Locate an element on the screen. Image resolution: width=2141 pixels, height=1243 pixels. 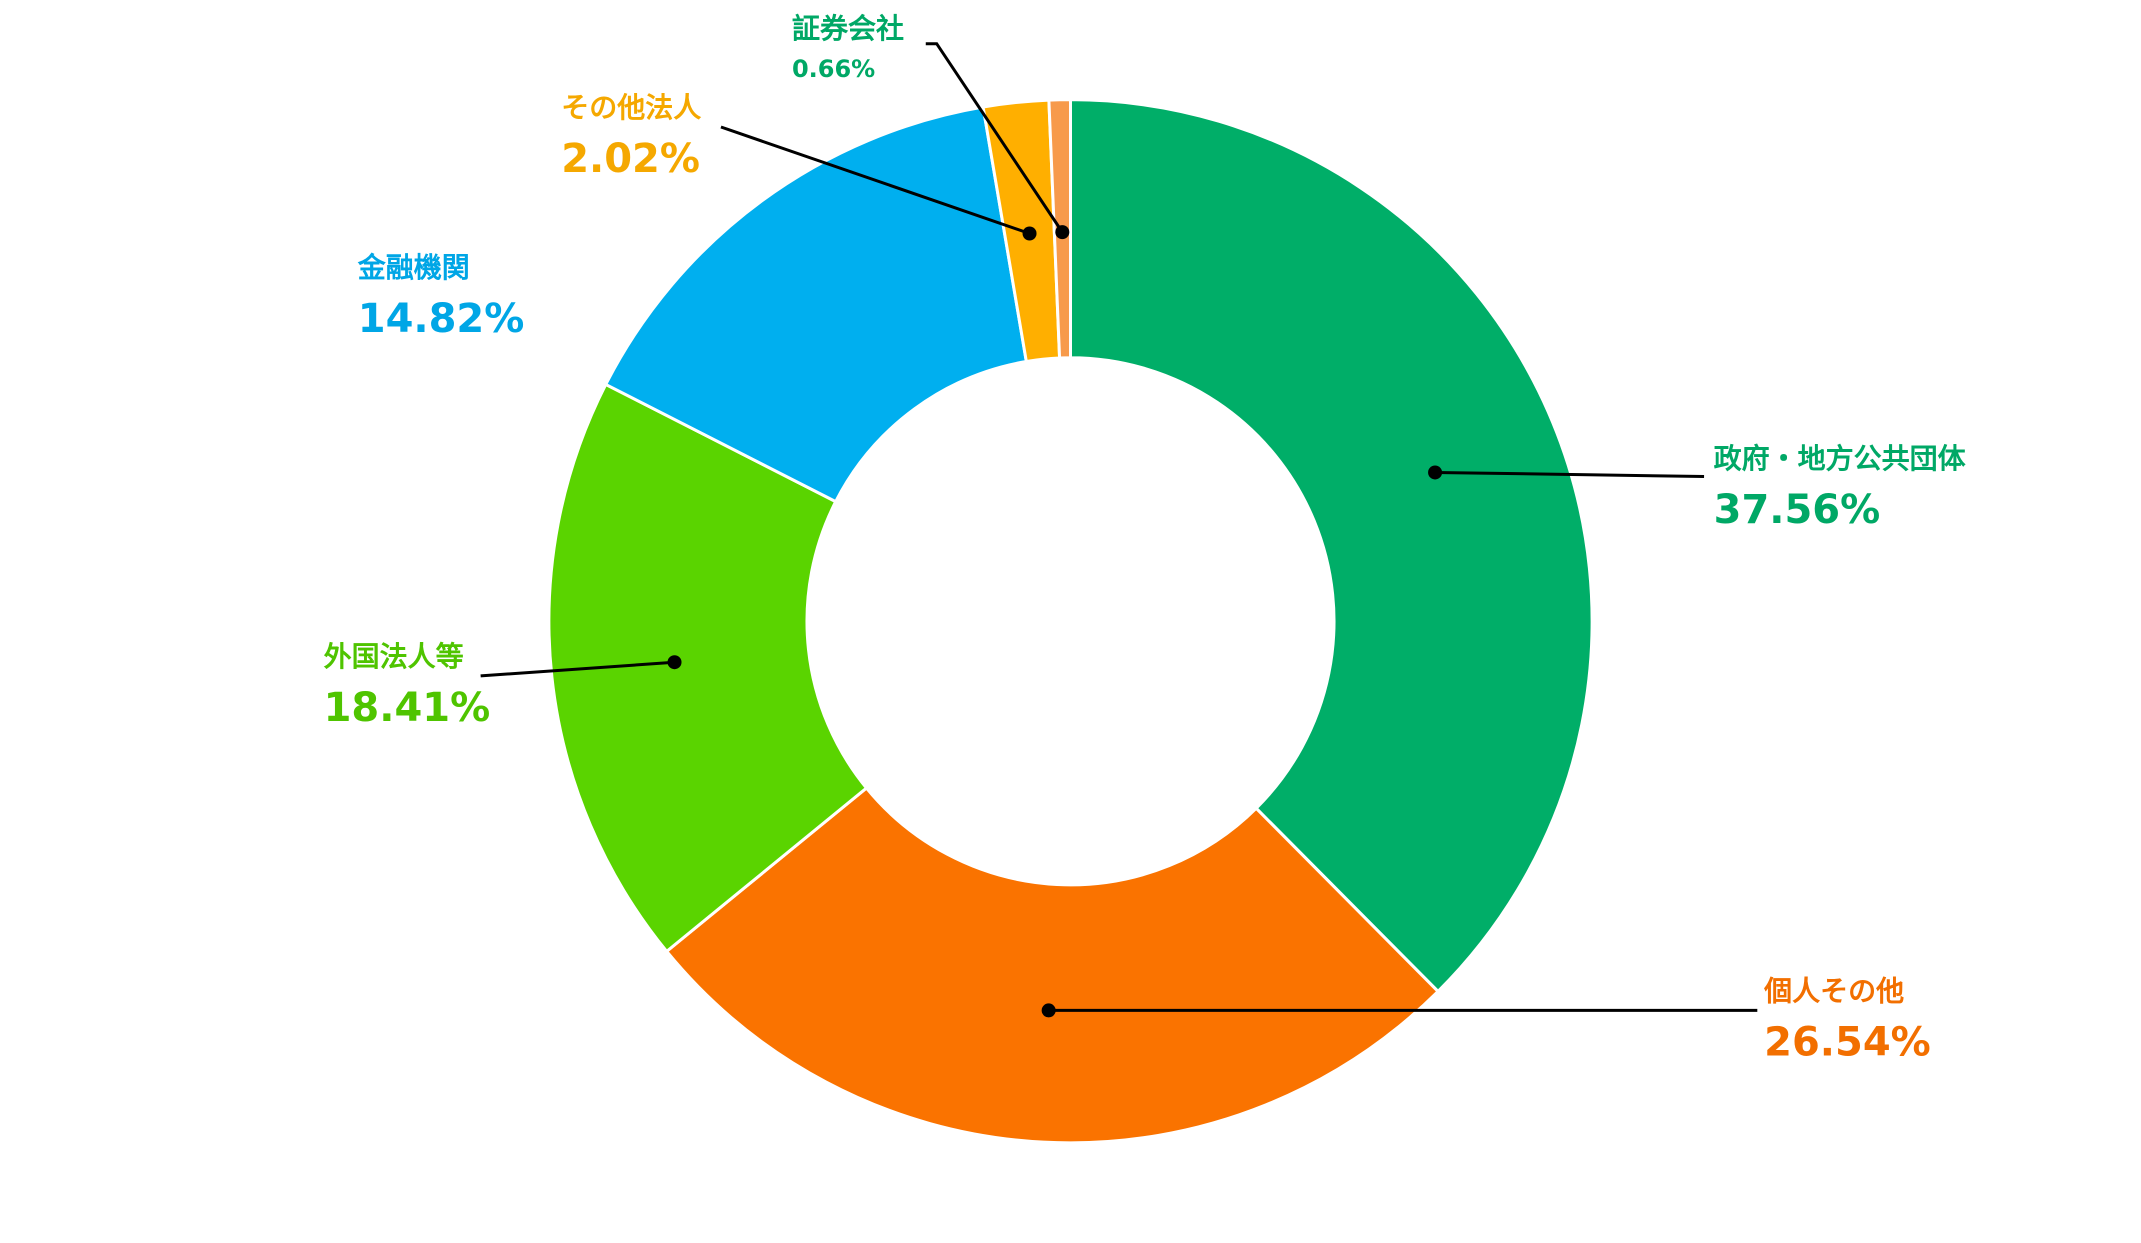
slice-value-label-6: 0.66% is located at coordinates (833, 69).